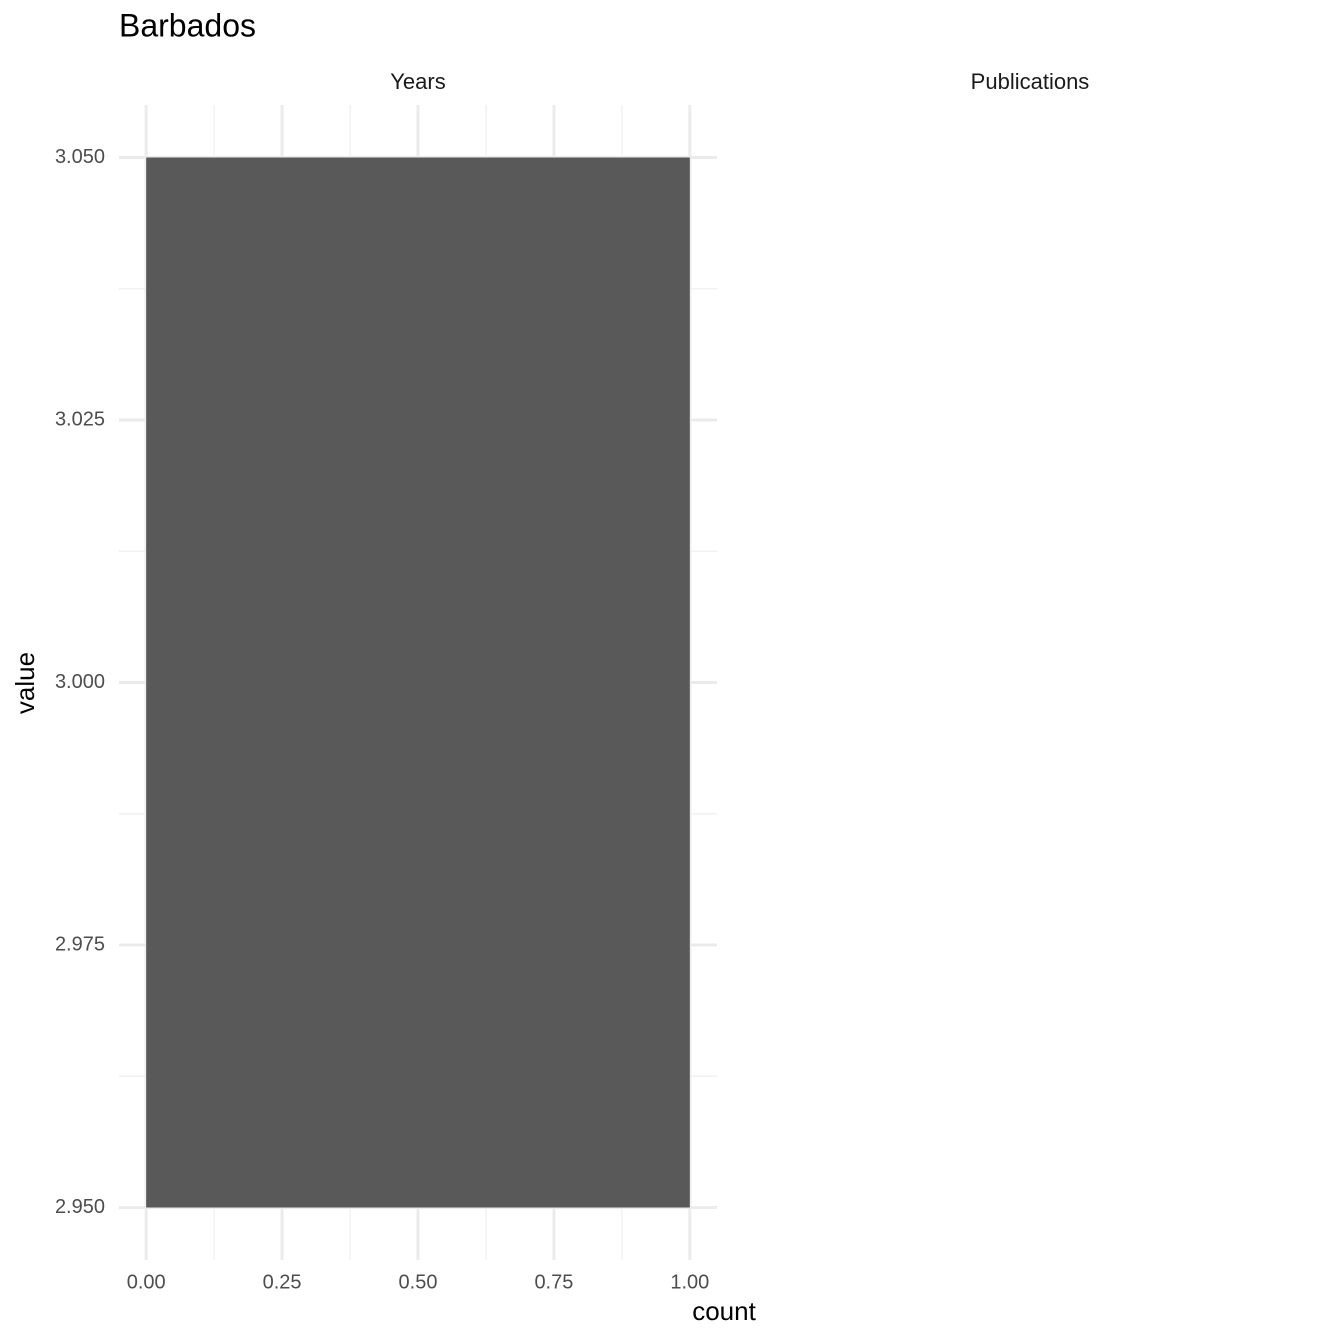 The width and height of the screenshot is (1344, 1344). I want to click on facet-label: Publications, so click(1030, 81).